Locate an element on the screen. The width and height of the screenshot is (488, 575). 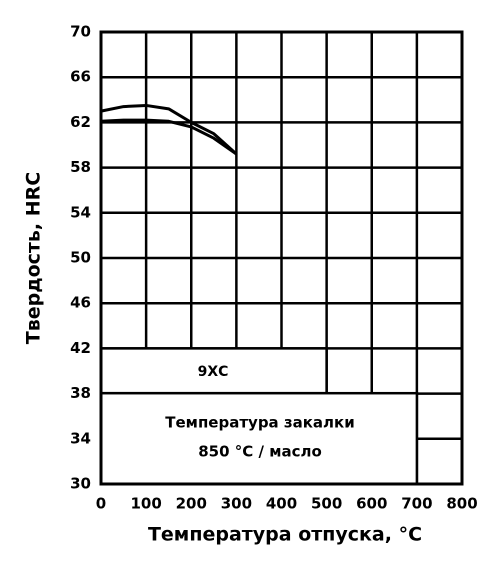
quench-label: 850 °С / масло is located at coordinates (260, 452).